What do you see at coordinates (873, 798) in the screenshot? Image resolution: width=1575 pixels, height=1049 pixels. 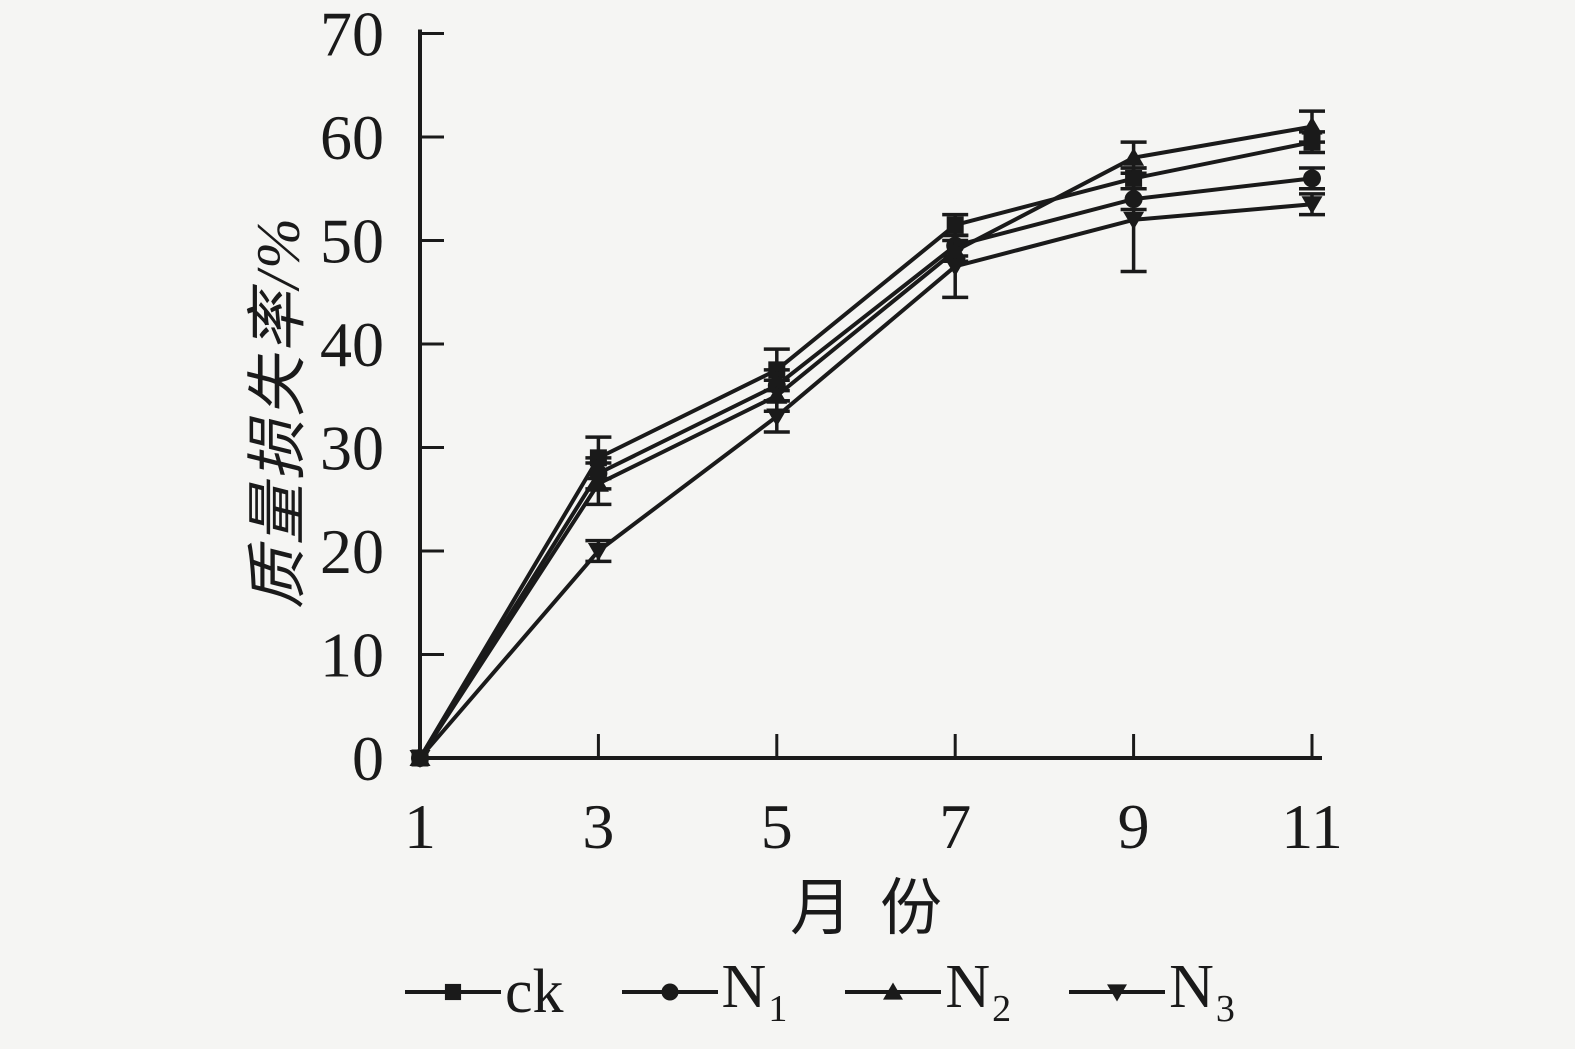 I see `x-axis: 1 3 5 7 9 11` at bounding box center [873, 798].